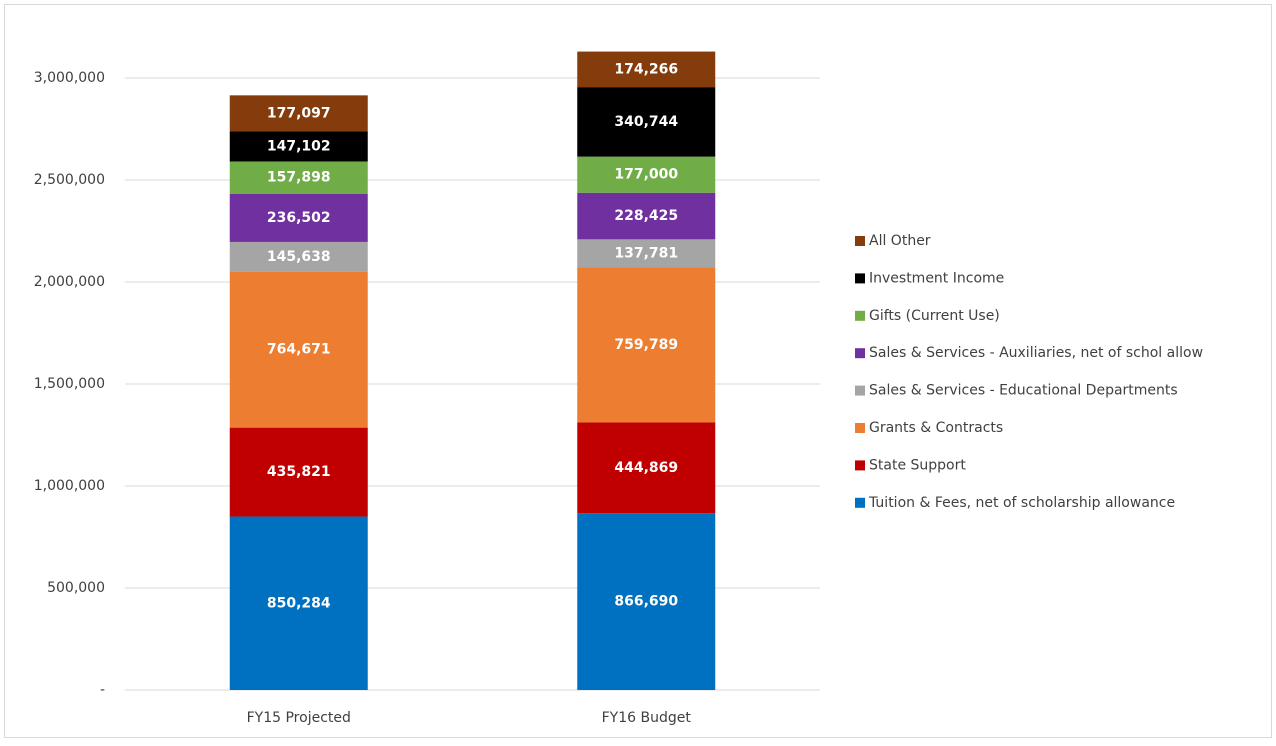  Describe the element at coordinates (900, 241) in the screenshot. I see `legend-label: All Other` at that location.